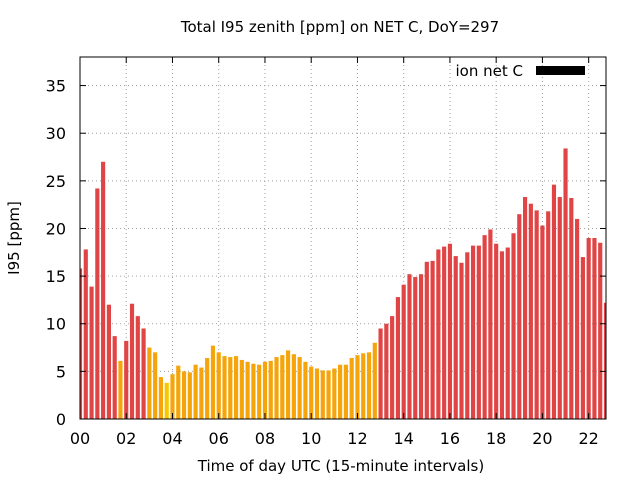 This screenshot has width=640, height=480. What do you see at coordinates (56, 324) in the screenshot?
I see `y-tick-label: 10` at bounding box center [56, 324].